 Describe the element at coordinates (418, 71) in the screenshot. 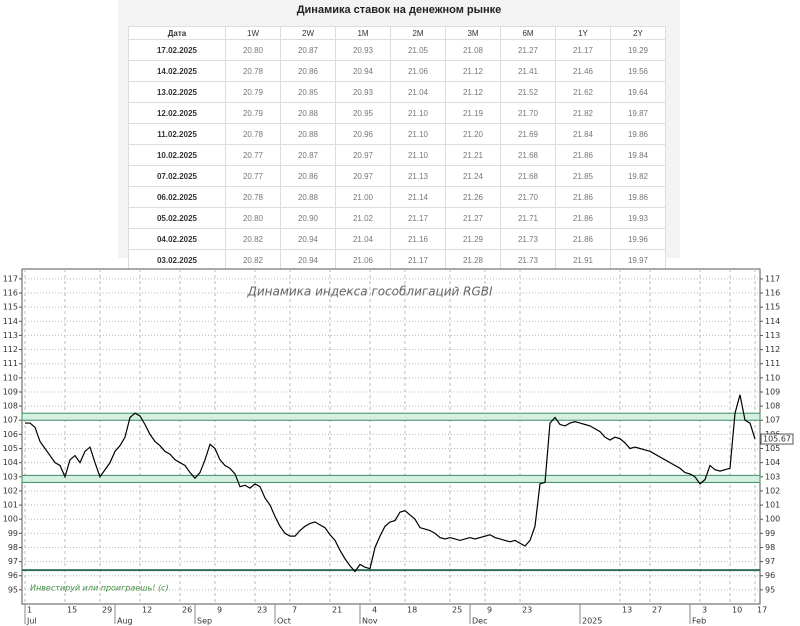

I see `table-cell: 21.06` at that location.